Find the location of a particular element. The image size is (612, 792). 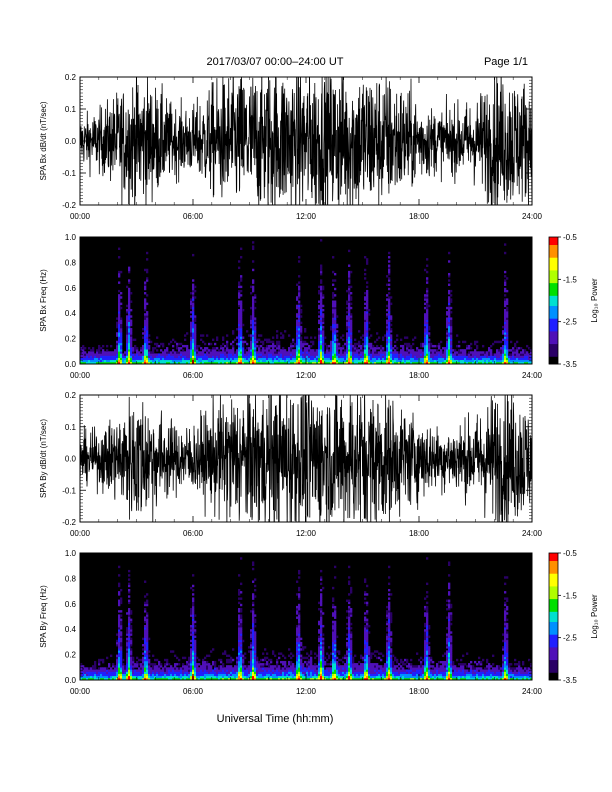

y-axis-title: SPA Bx Freq (Hz) is located at coordinates (43, 300).